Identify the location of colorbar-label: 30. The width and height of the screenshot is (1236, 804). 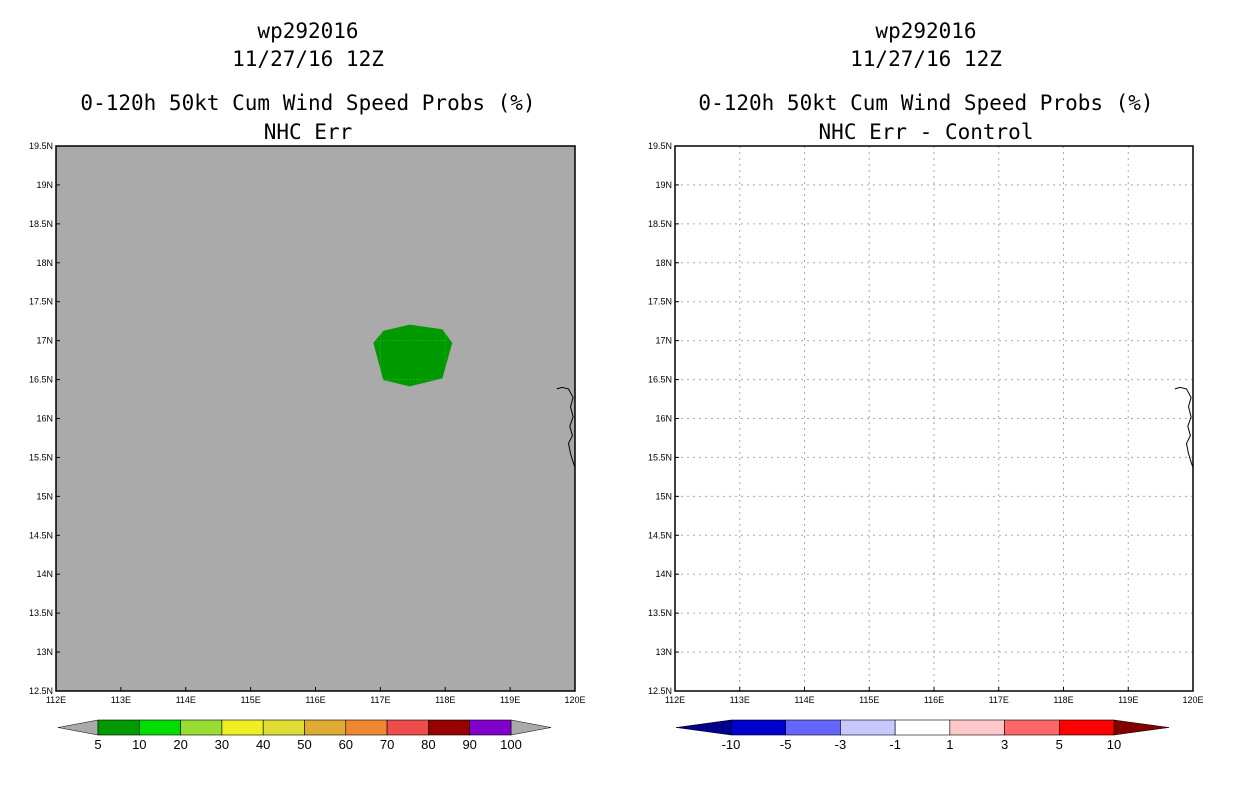
(222, 744).